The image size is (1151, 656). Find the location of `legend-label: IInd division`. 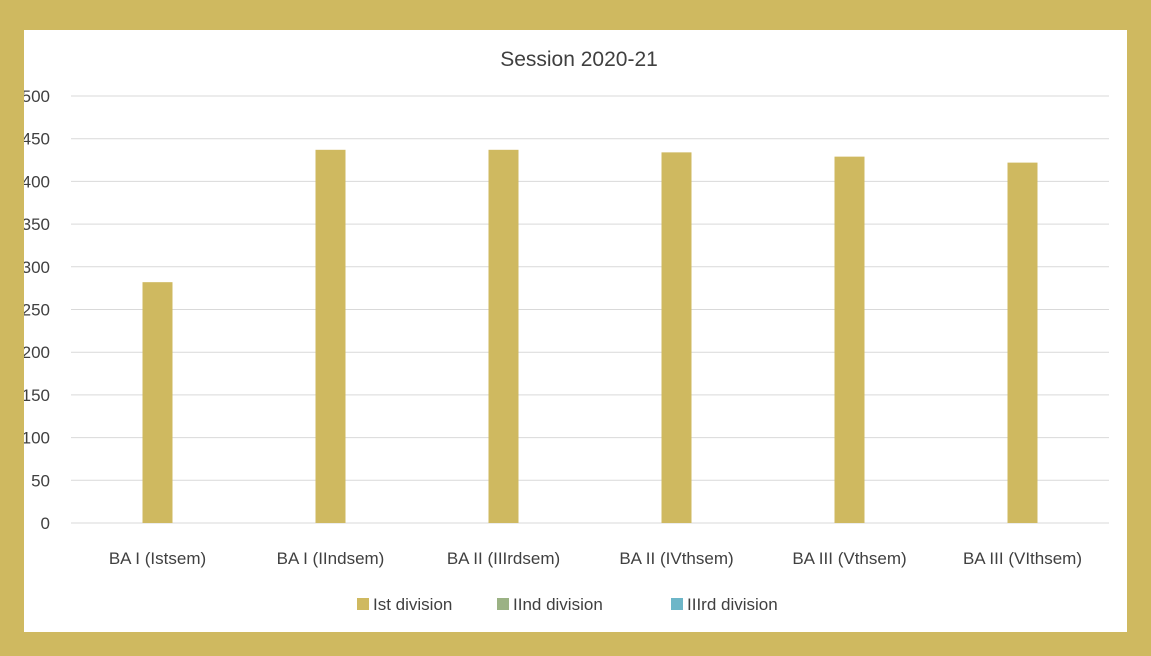

legend-label: IInd division is located at coordinates (558, 604).